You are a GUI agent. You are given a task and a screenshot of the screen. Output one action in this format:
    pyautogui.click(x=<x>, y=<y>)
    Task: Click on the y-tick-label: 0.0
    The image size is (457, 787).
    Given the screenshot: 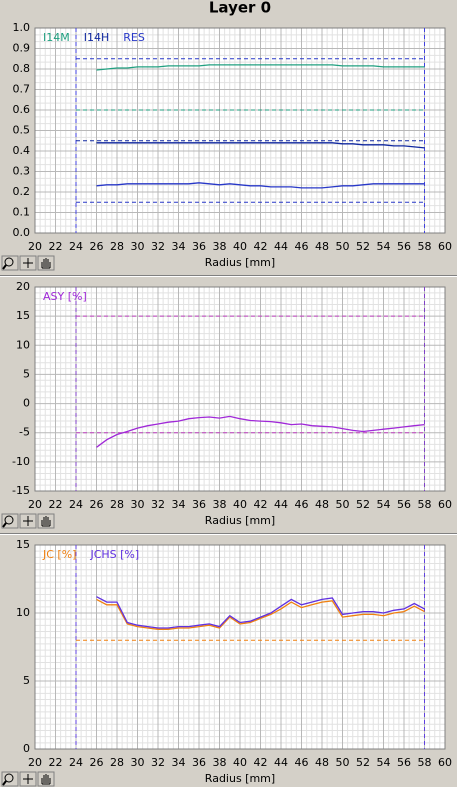 What is the action you would take?
    pyautogui.click(x=22, y=232)
    